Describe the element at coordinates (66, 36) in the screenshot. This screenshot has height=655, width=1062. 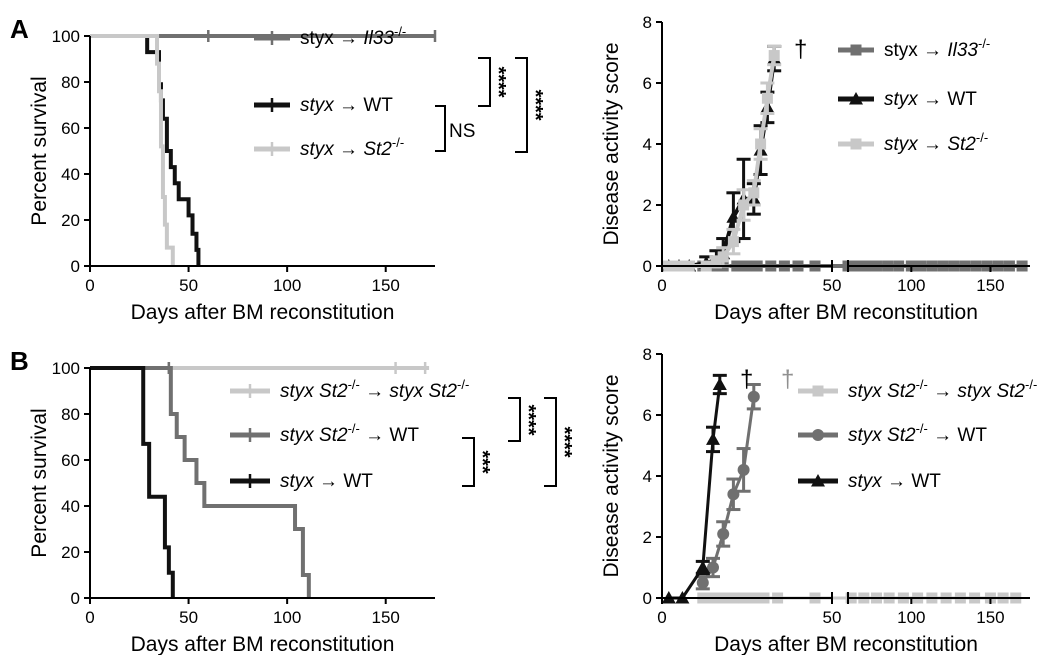
I see `y-tick-label: 100` at that location.